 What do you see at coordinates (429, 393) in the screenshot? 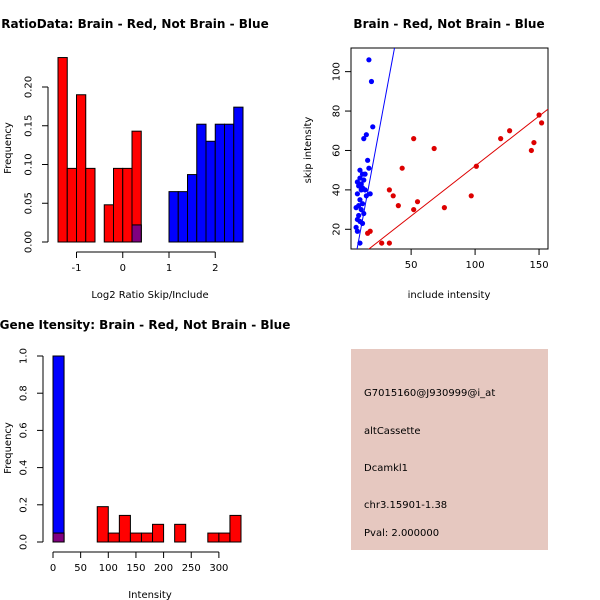
I see `probe-id: G7015160@J930999@i_at` at bounding box center [429, 393].